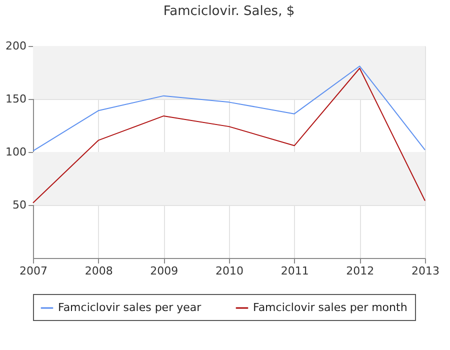 This screenshot has width=450, height=350. I want to click on chart-title: Famciclovir. Sales, $, so click(229, 11).